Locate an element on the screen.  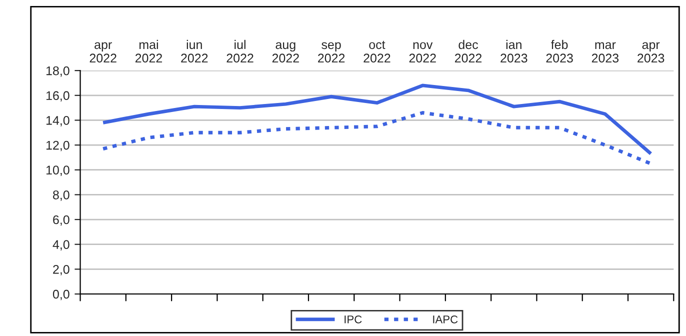
x-tick-label: apr 2022 is located at coordinates (103, 52).